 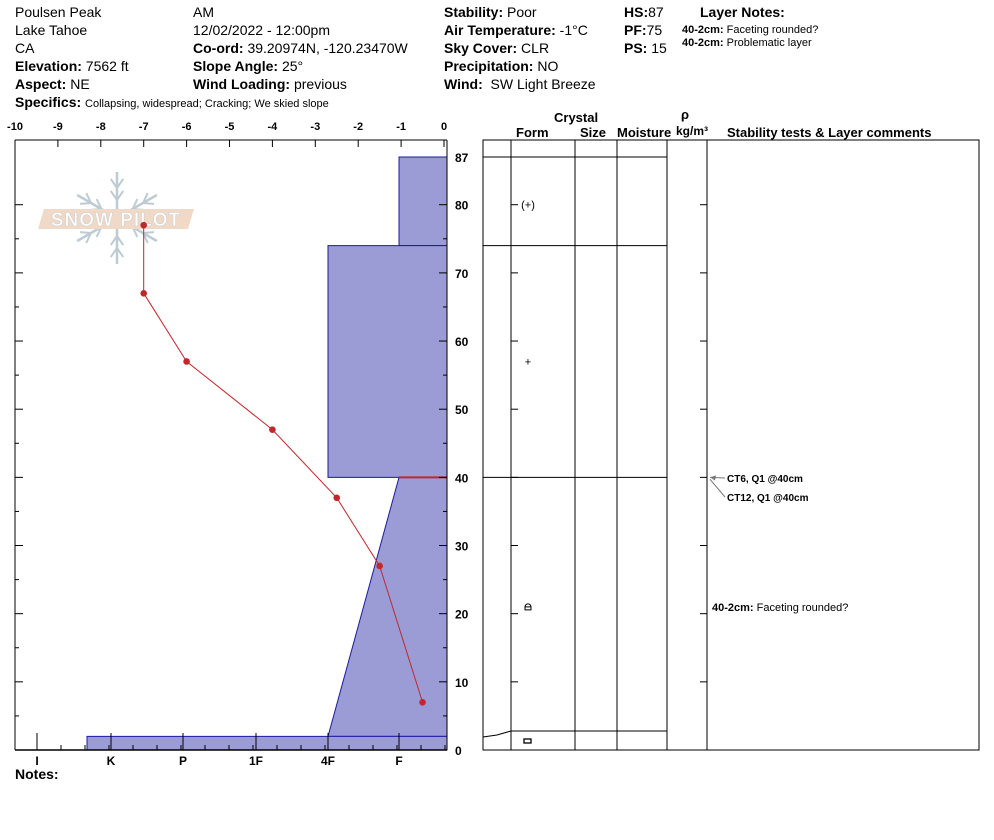 I want to click on depth-tick-label: 0, so click(x=458, y=751).